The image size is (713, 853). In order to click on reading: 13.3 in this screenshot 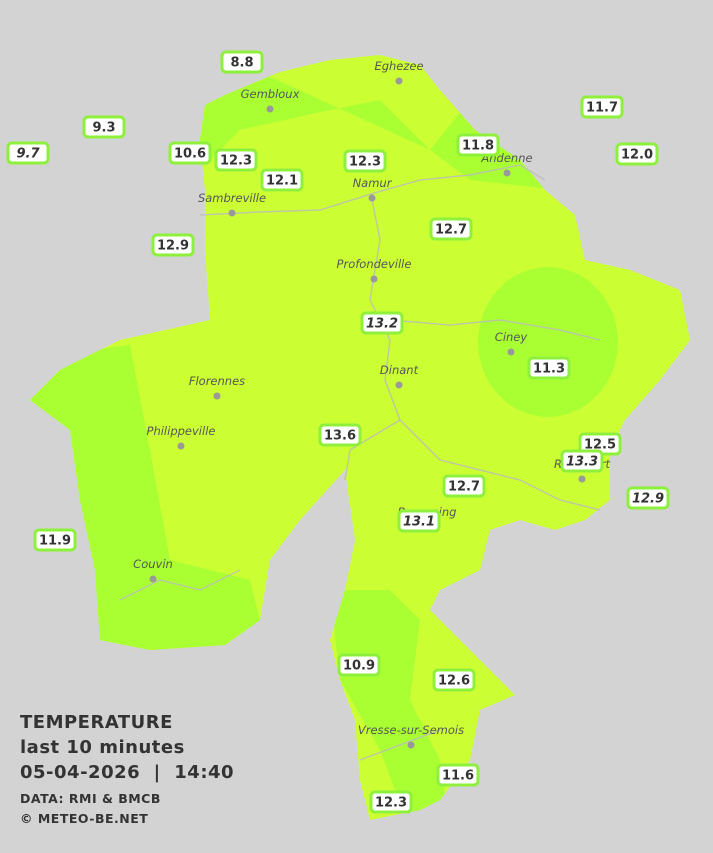, I will do `click(582, 461)`.